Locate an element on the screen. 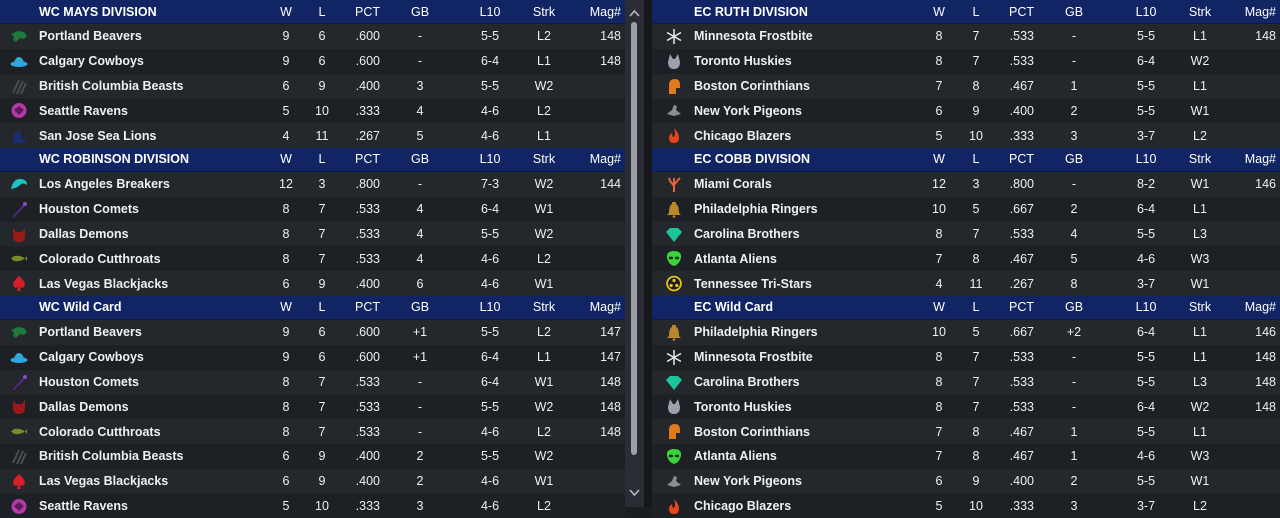 This screenshot has height=518, width=1280. standings-row: Las Vegas Blackjacks 6 9 .400 2 4-6 W1 is located at coordinates (312, 481).